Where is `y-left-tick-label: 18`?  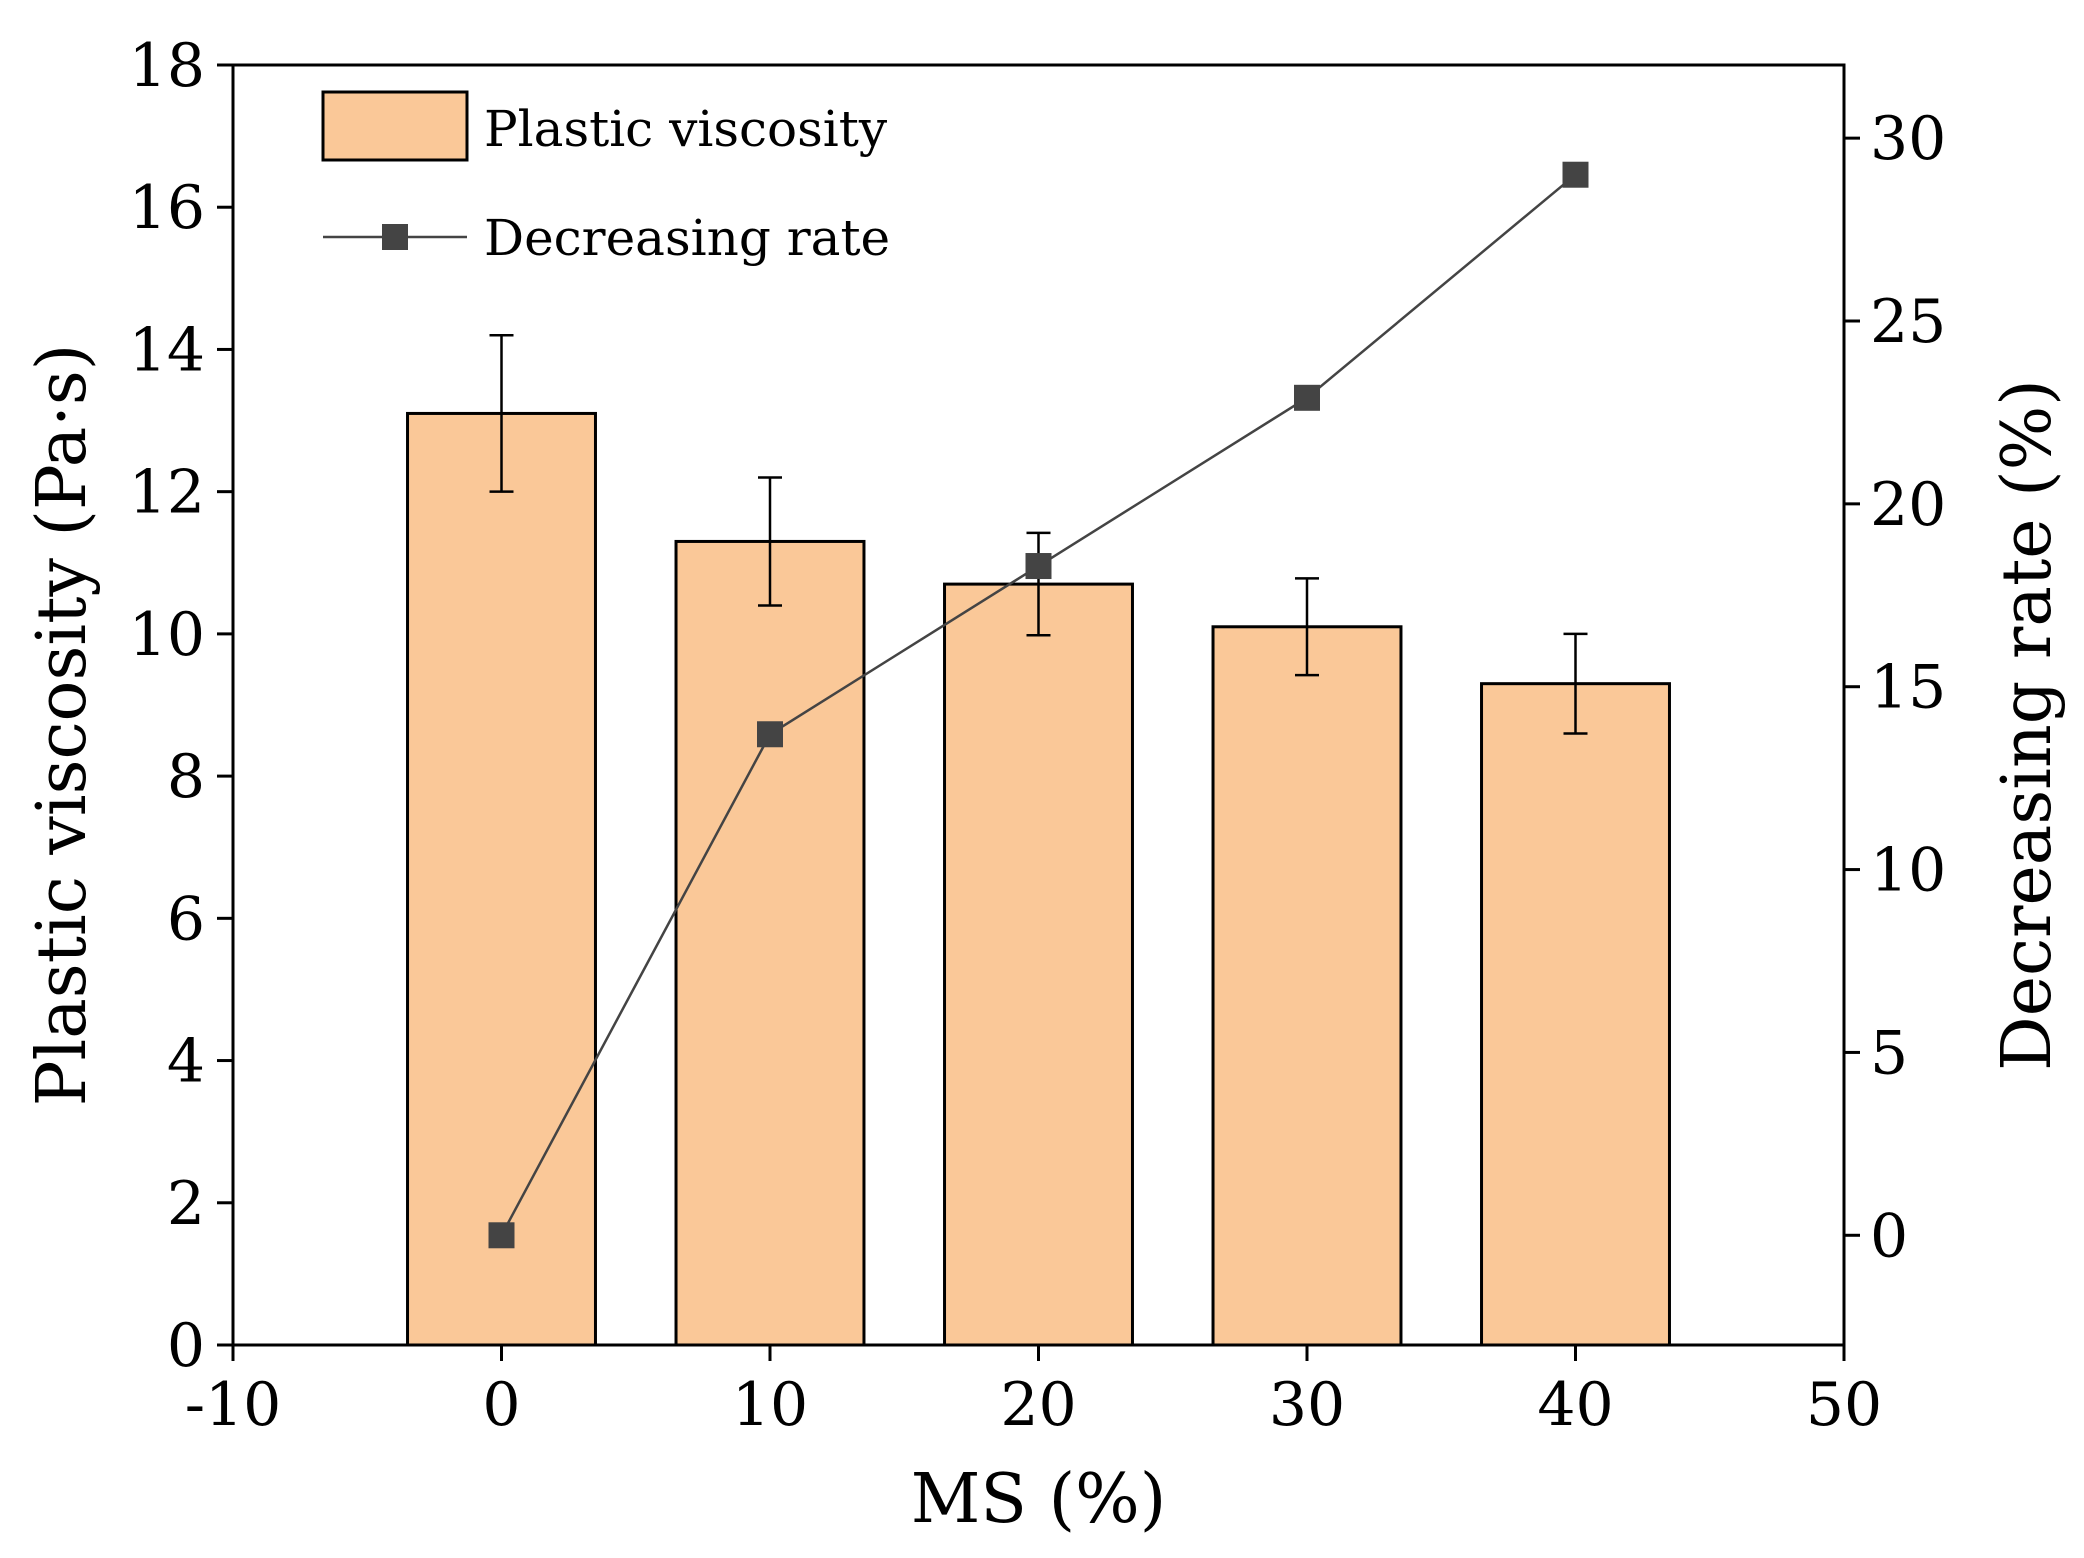 y-left-tick-label: 18 is located at coordinates (167, 66).